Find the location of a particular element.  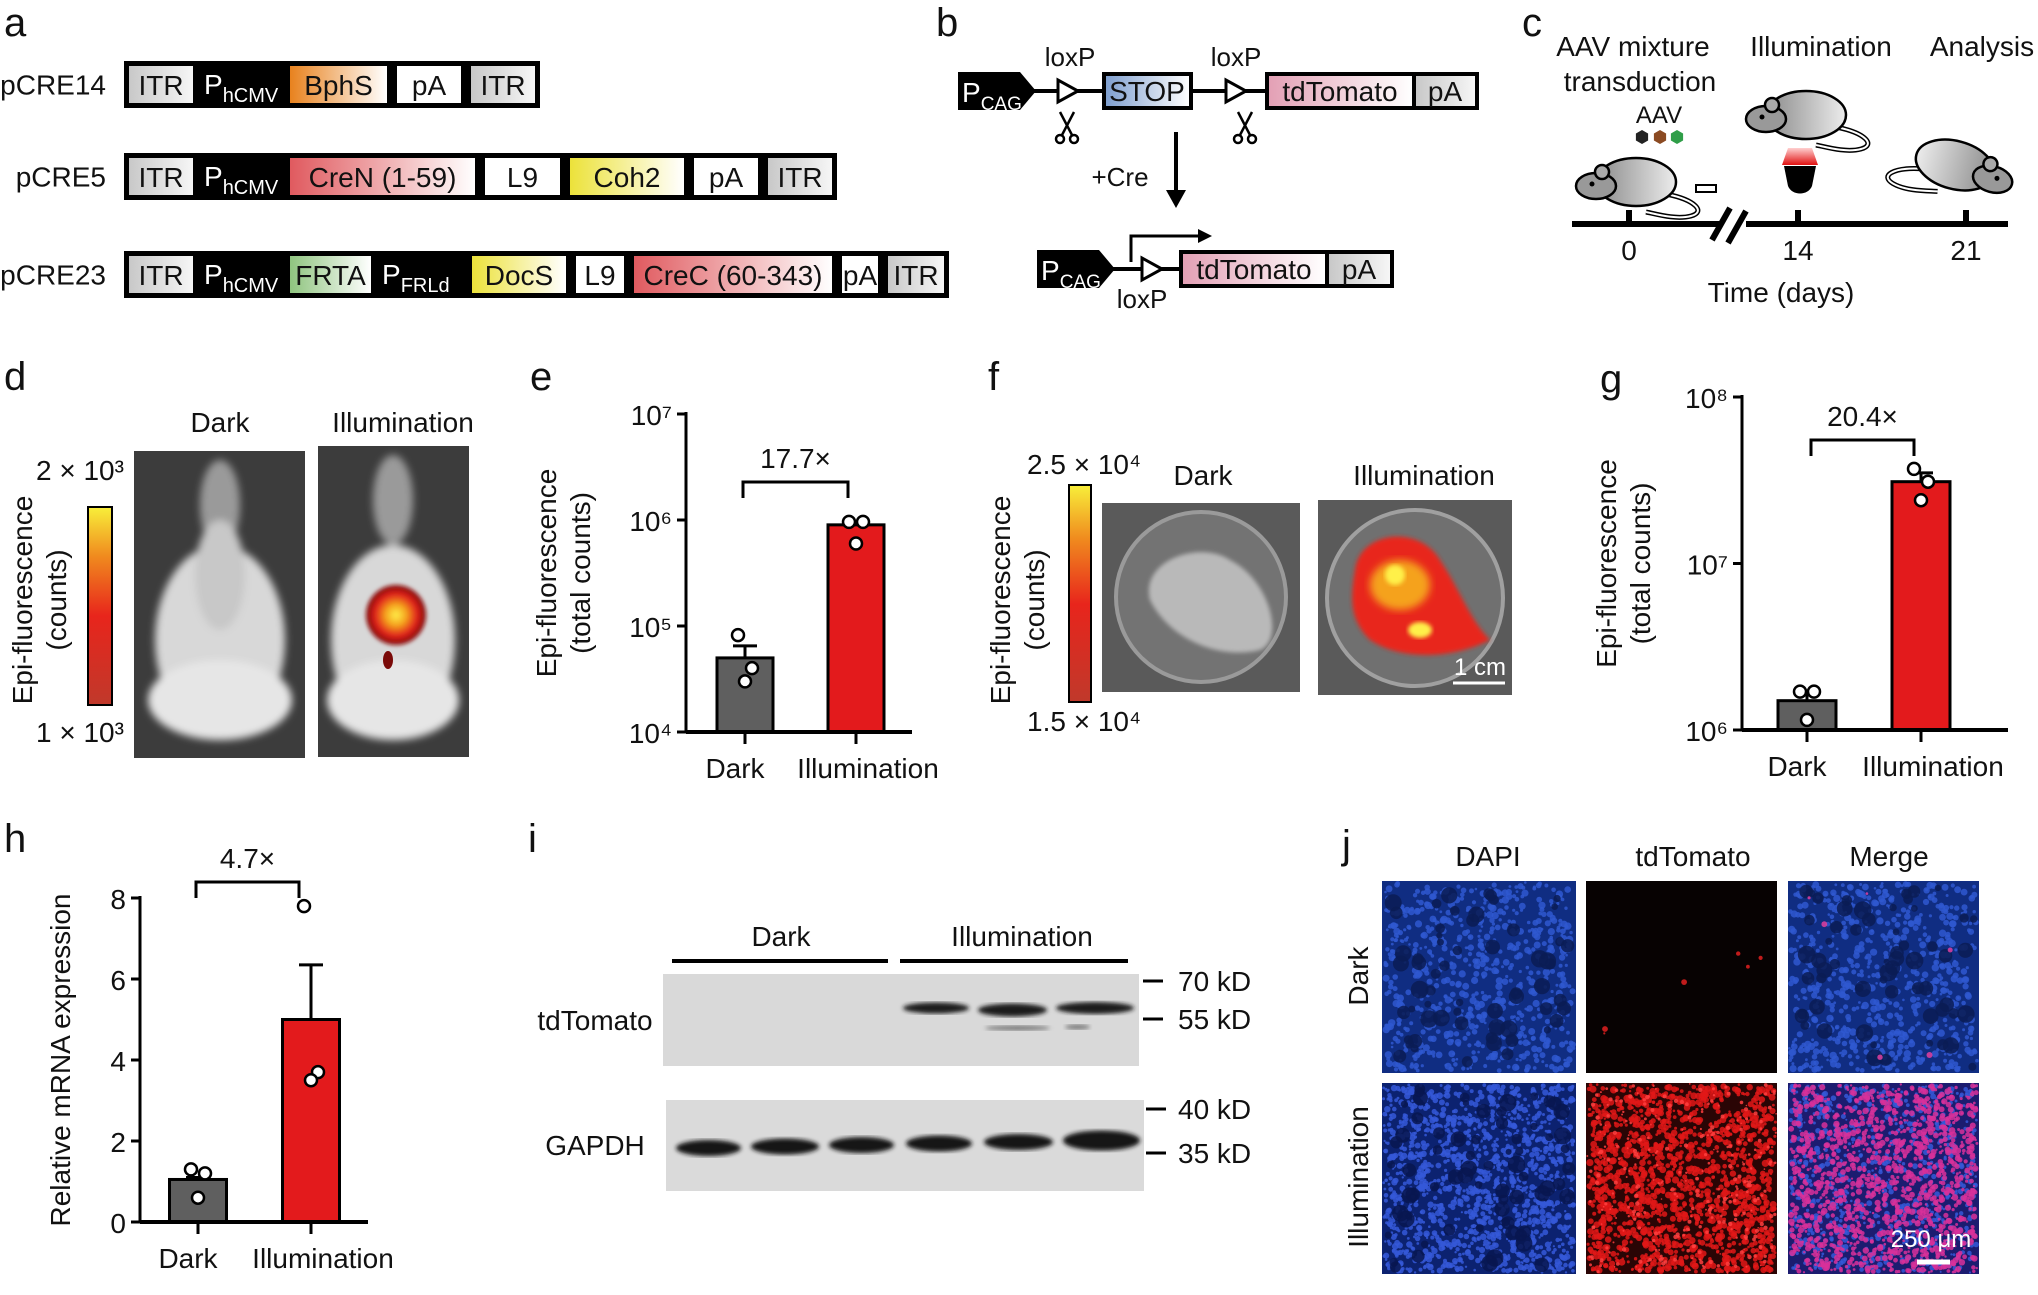

panel-label-e: e is located at coordinates (541, 377).